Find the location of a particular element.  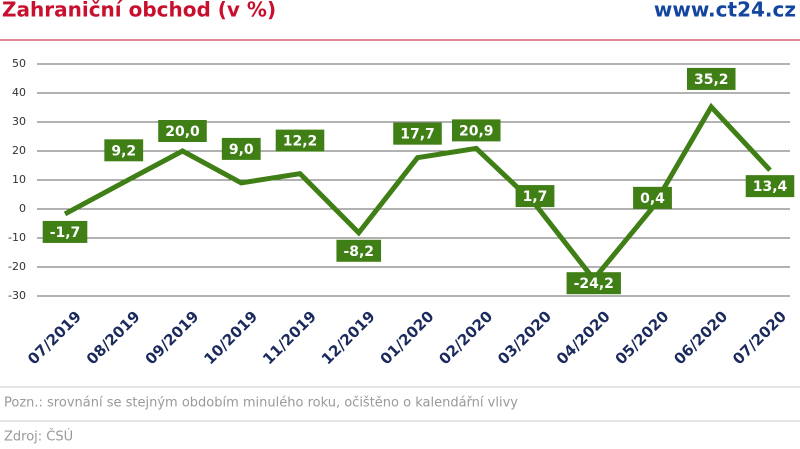

value-label: 9,0 is located at coordinates (241, 148).